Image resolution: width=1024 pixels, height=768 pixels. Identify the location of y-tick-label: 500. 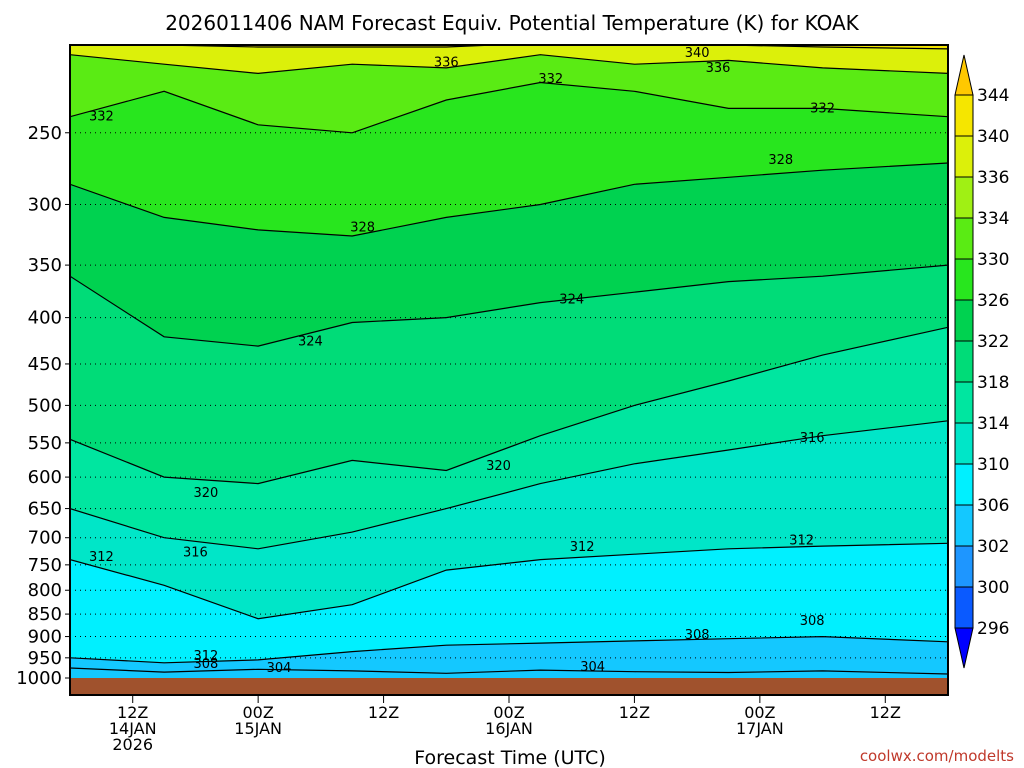
(45, 405).